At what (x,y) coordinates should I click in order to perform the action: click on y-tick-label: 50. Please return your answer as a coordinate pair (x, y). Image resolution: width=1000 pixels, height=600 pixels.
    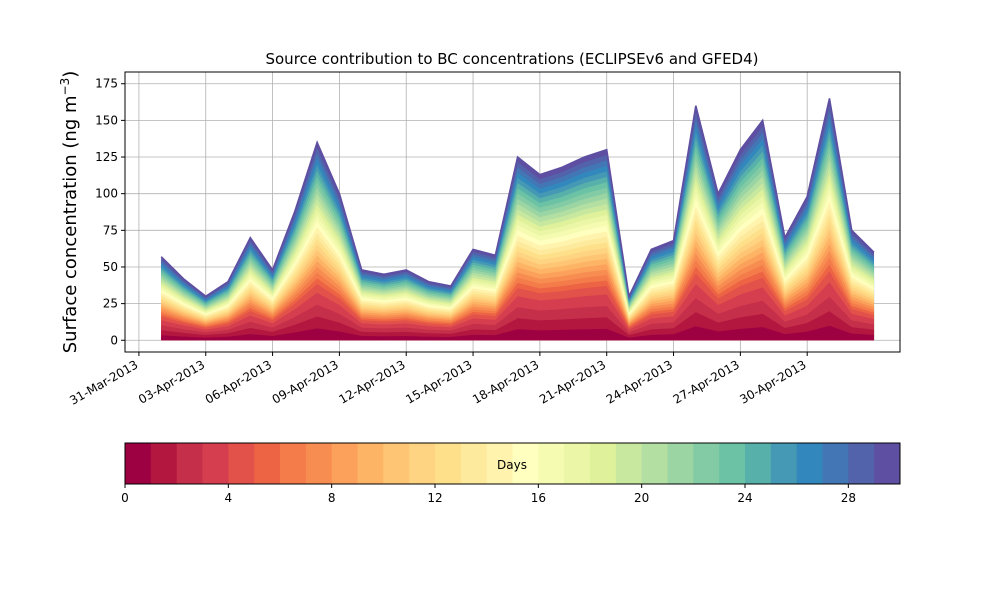
    Looking at the image, I should click on (110, 267).